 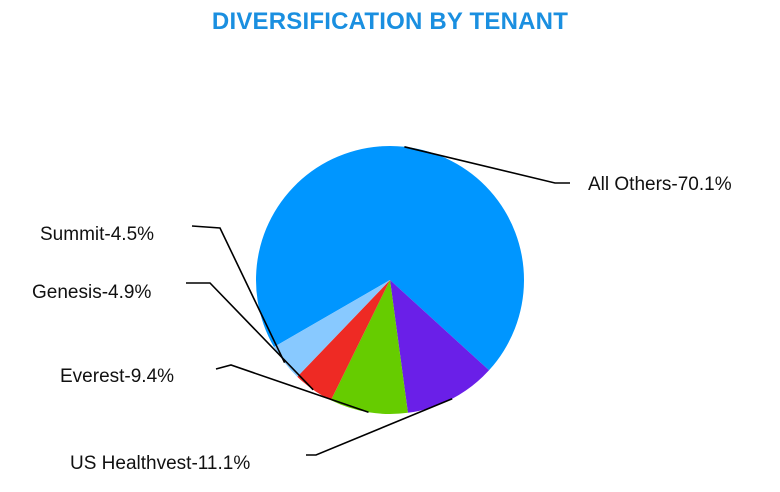 I want to click on leader-line-all-others, so click(x=487, y=165).